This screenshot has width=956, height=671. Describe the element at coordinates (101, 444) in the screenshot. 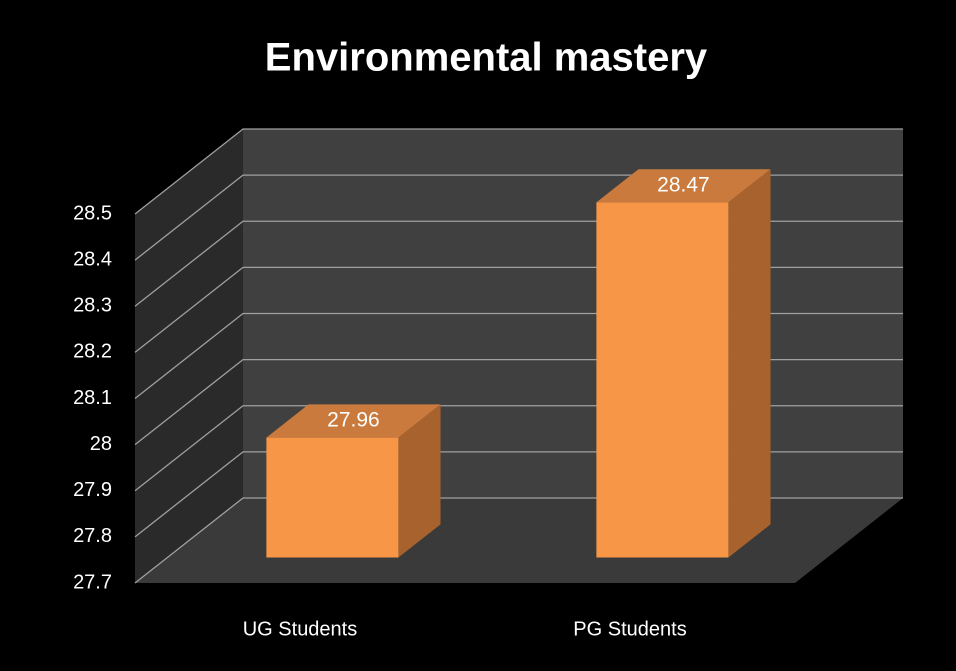

I see `y-tick-label: 28` at that location.